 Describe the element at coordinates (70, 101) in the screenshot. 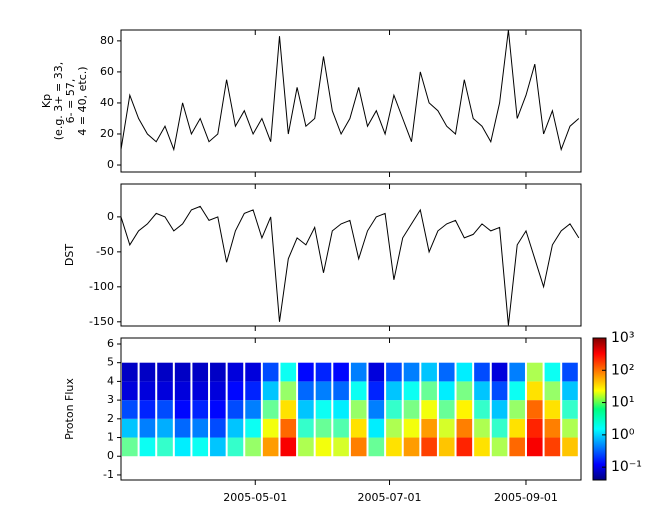

I see `y-axis-label: 6- = 57,` at that location.